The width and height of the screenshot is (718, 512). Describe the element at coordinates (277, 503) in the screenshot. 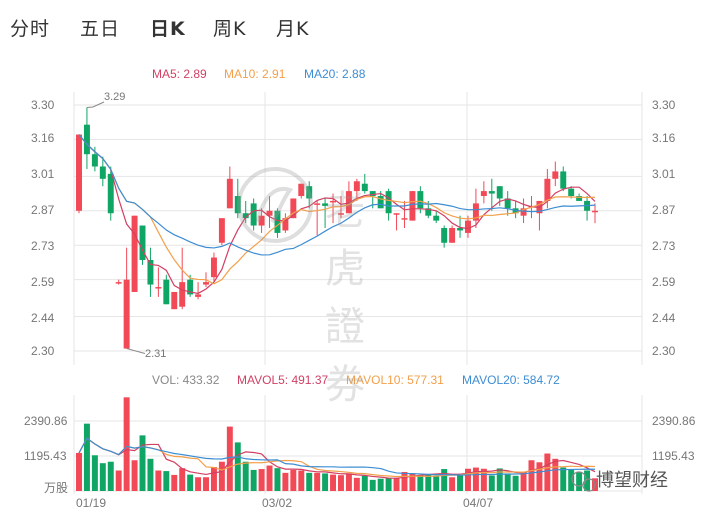

I see `date-tick: 03/02` at that location.